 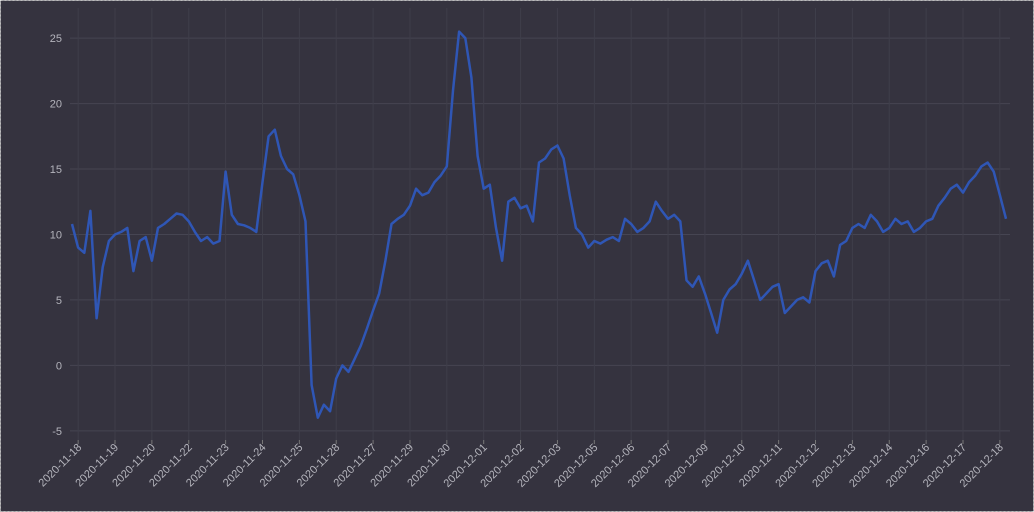 I want to click on y-tick-label: 15, so click(x=56, y=170).